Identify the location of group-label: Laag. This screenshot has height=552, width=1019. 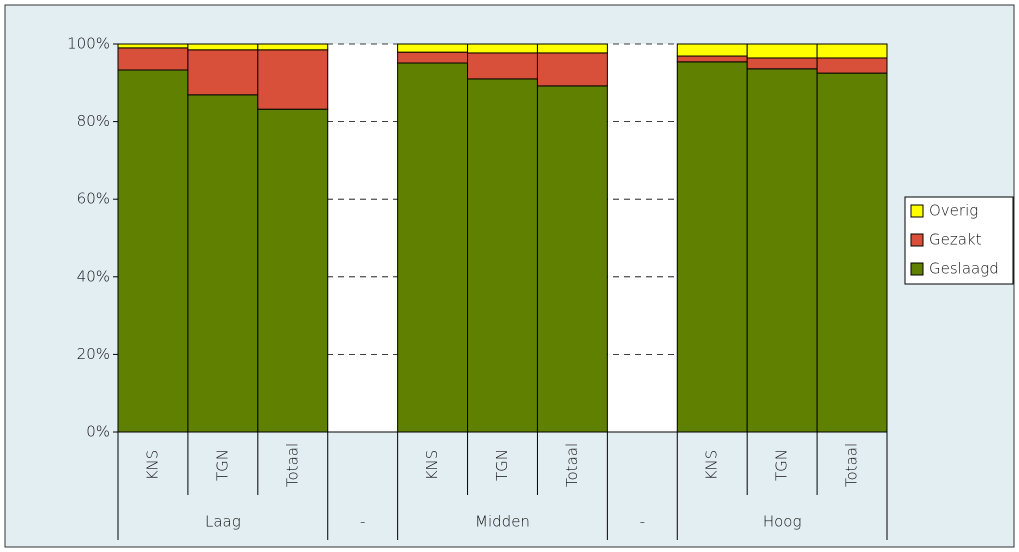
(223, 522).